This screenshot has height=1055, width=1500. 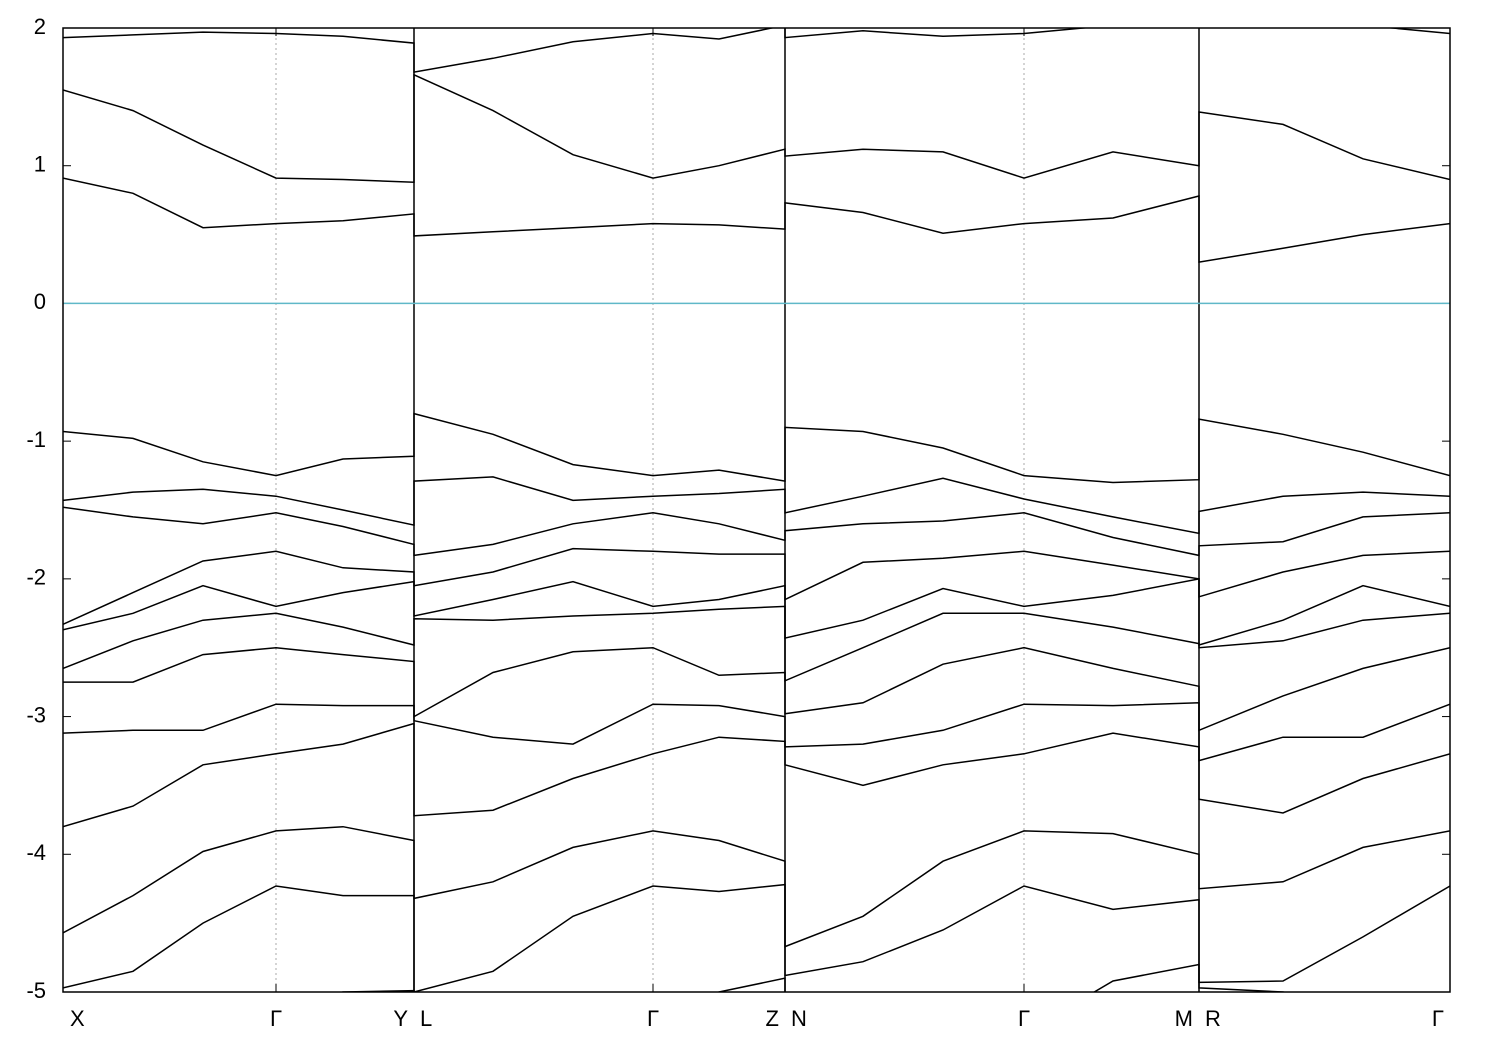 What do you see at coordinates (40, 164) in the screenshot?
I see `y-tick-label: 1` at bounding box center [40, 164].